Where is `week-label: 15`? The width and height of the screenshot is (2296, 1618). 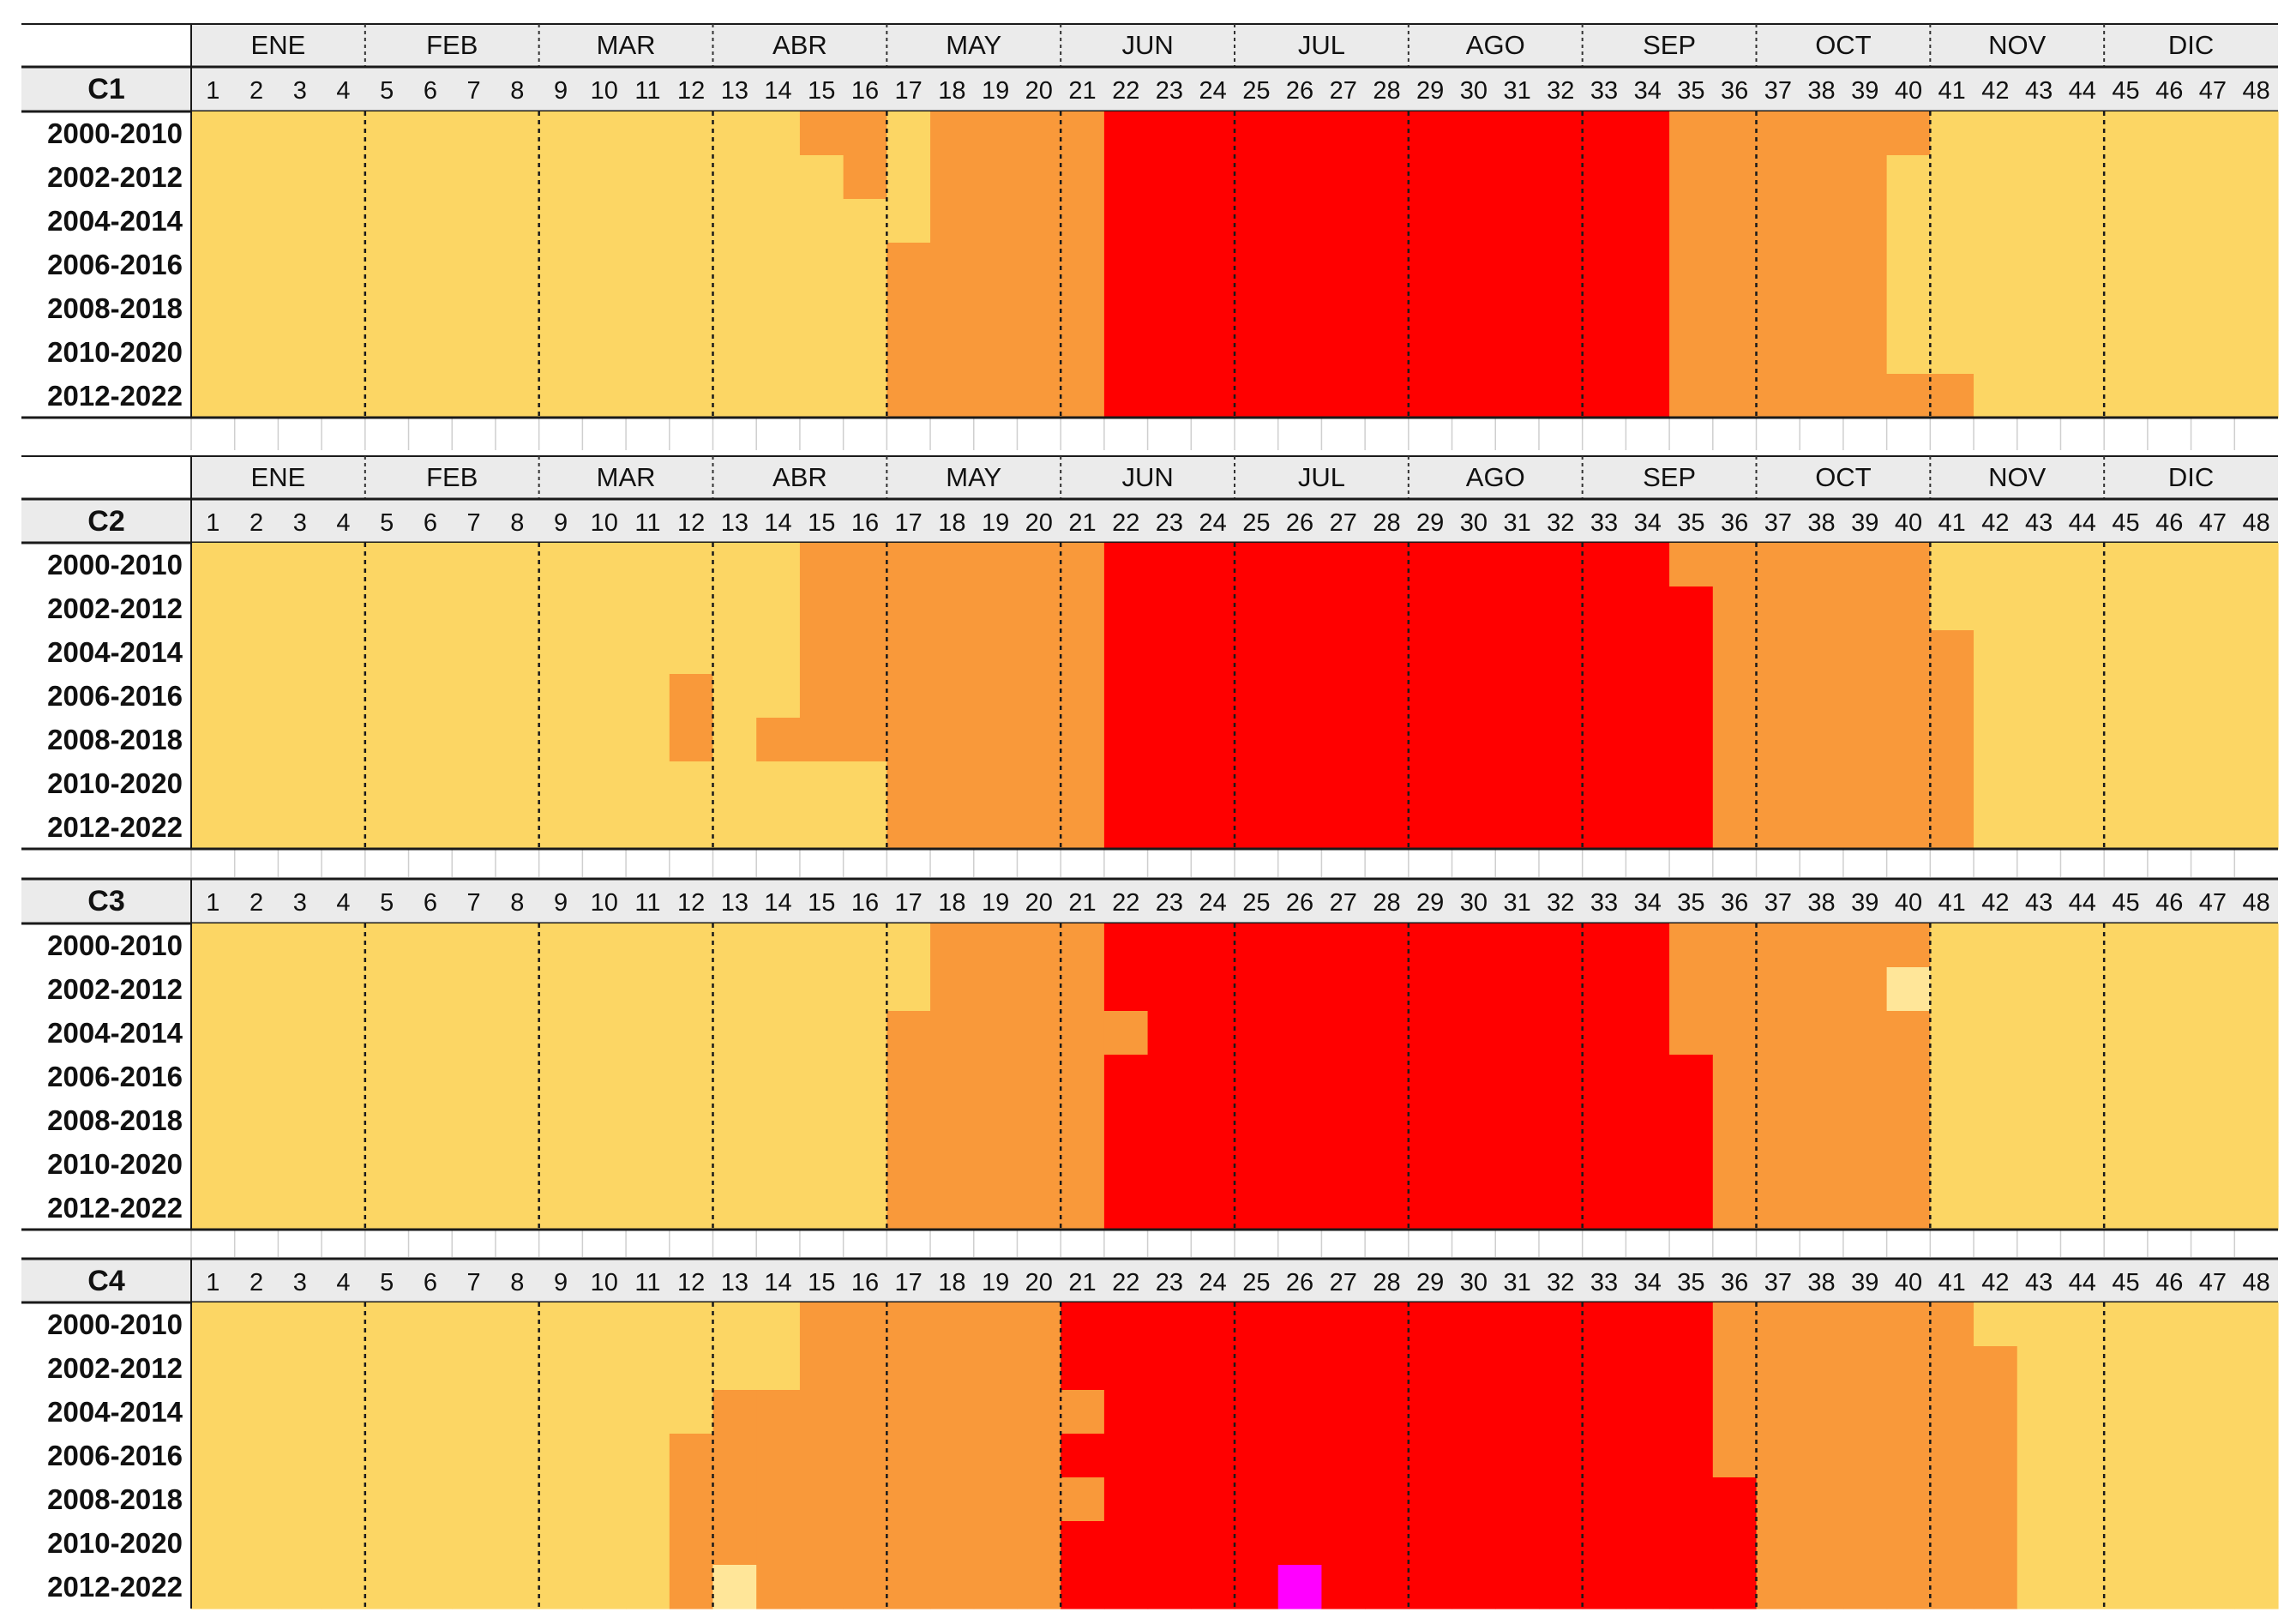
week-label: 15 is located at coordinates (821, 91).